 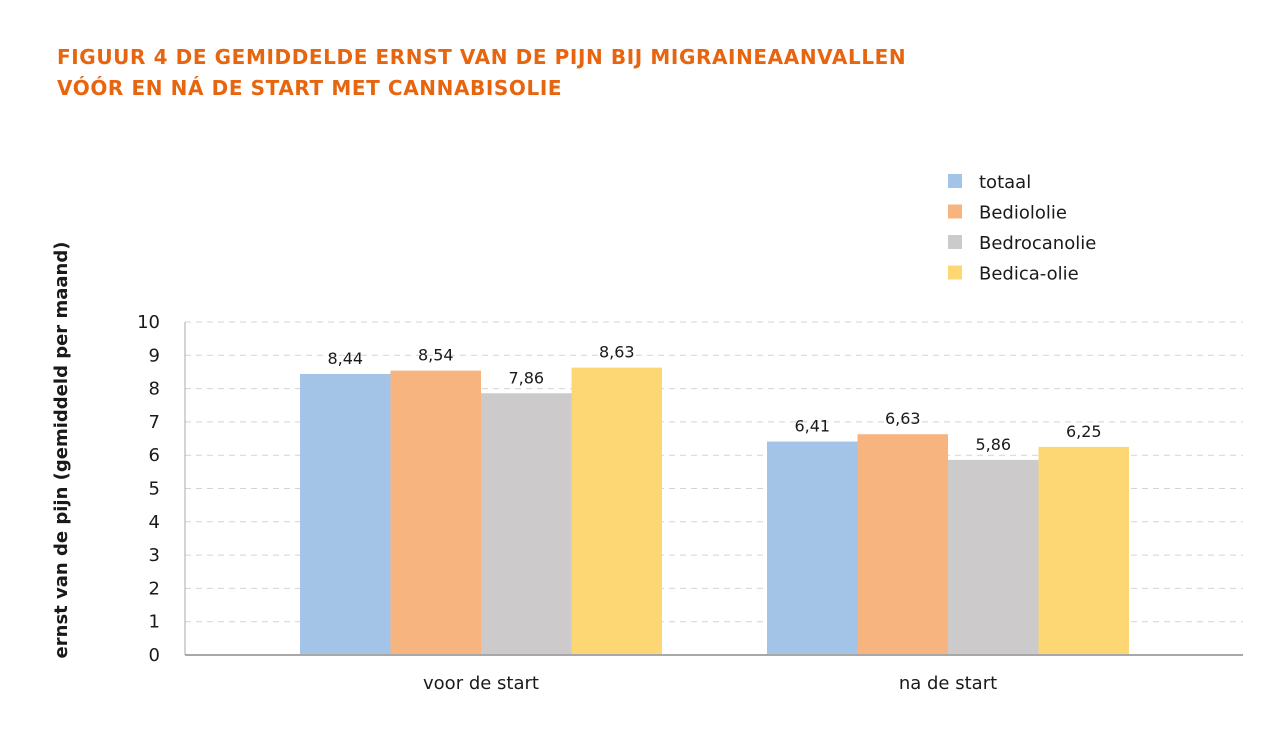 What do you see at coordinates (993, 444) in the screenshot?
I see `data-label: 5,86` at bounding box center [993, 444].